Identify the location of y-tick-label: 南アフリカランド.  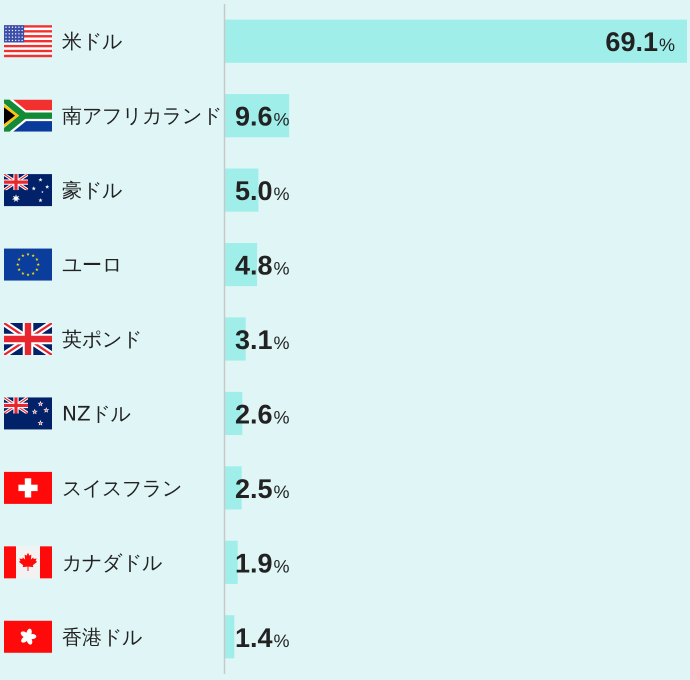
(142, 116).